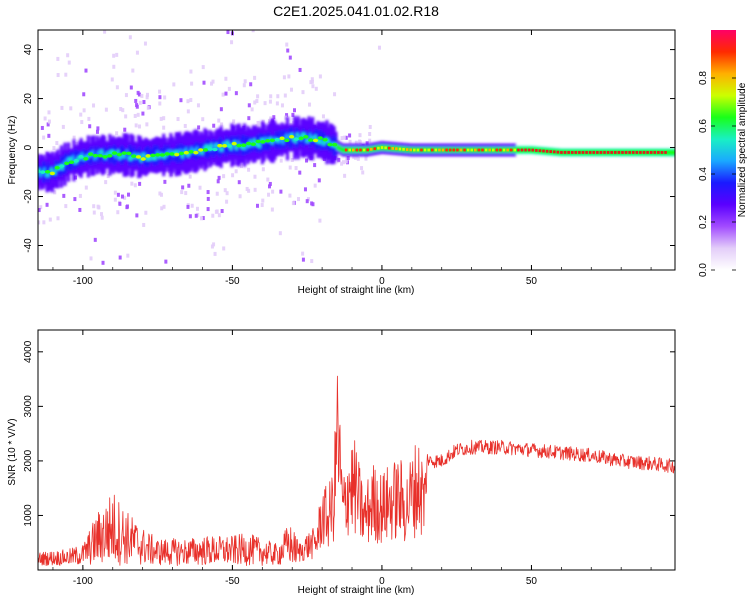 The height and width of the screenshot is (605, 750). I want to click on heatmap-core, so click(352, 155).